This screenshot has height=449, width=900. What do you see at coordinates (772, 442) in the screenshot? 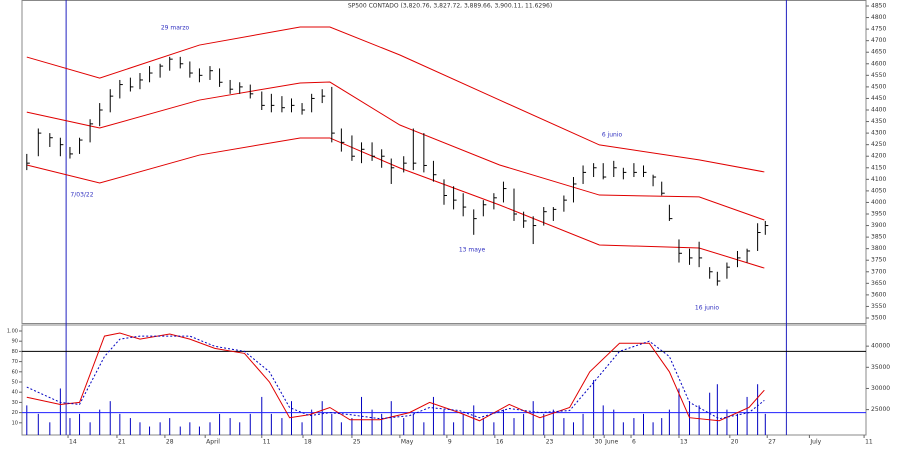
I see `x-tick-label: 27` at bounding box center [772, 442].